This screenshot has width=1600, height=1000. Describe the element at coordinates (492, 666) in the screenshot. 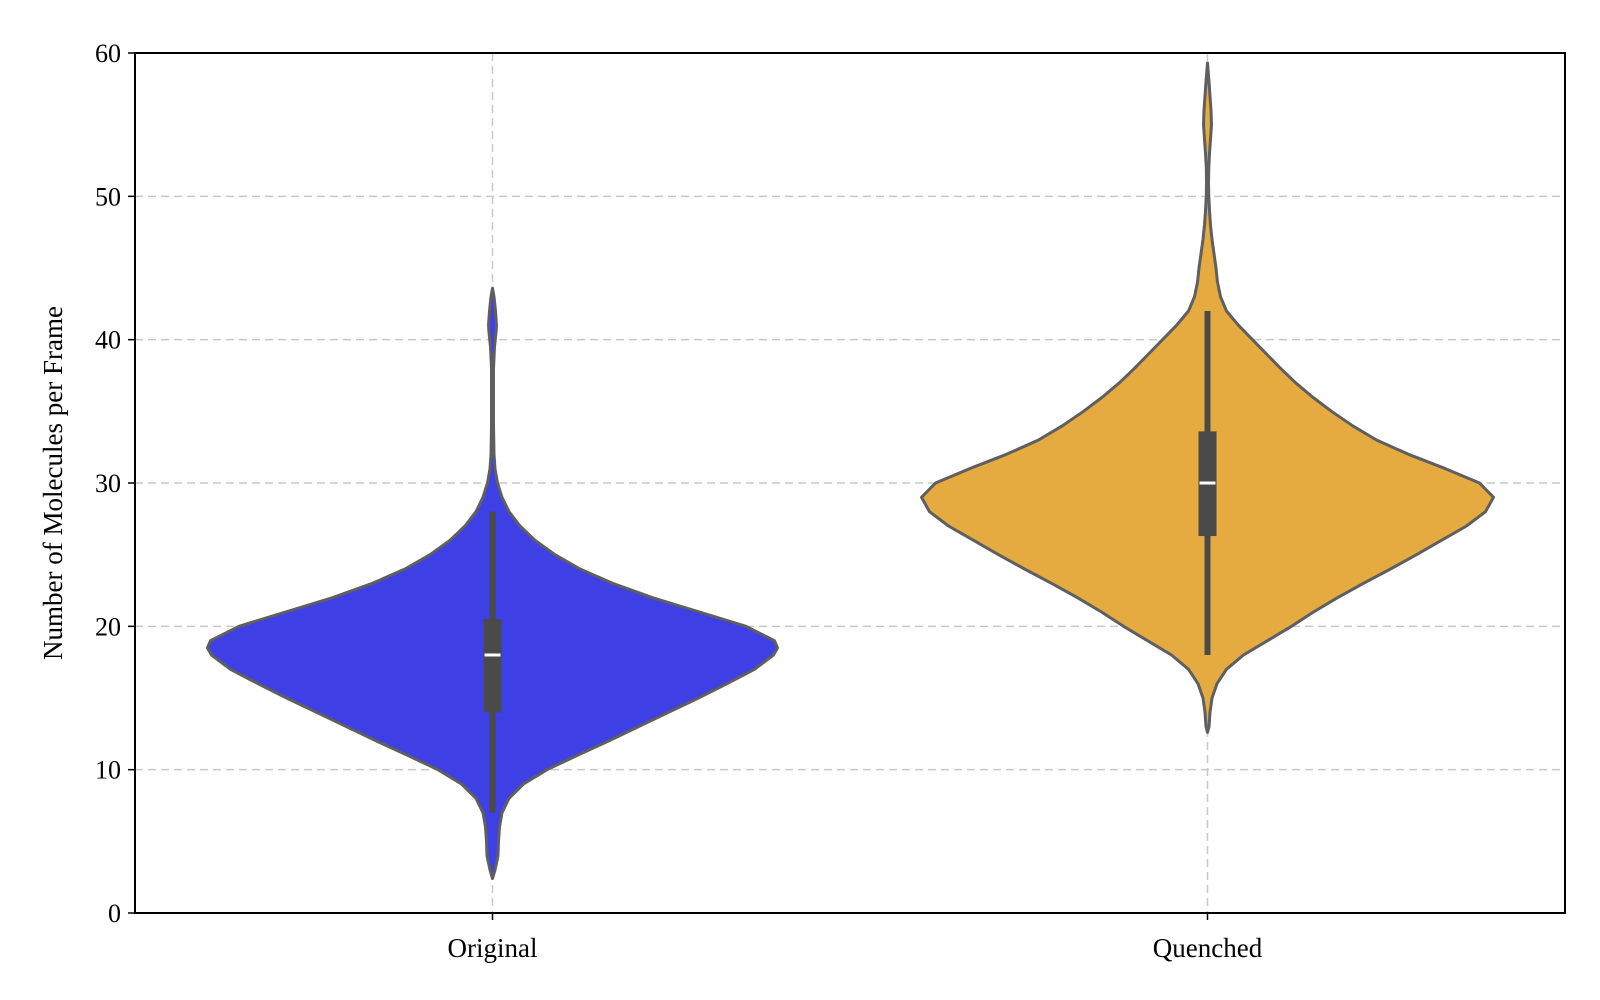

I see `iqr-box-original` at that location.